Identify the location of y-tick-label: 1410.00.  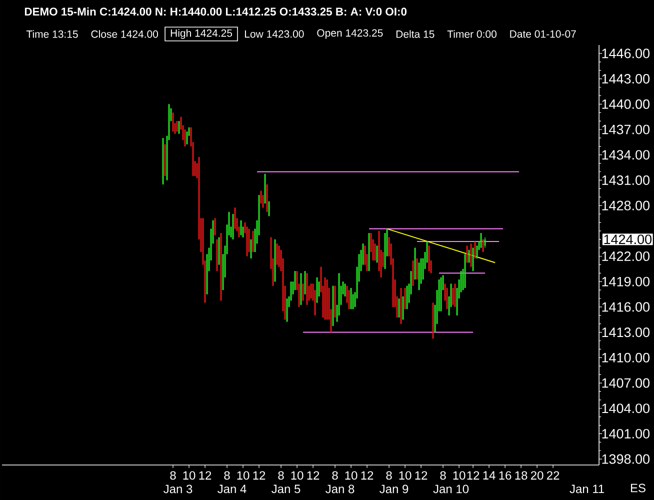
(626, 357).